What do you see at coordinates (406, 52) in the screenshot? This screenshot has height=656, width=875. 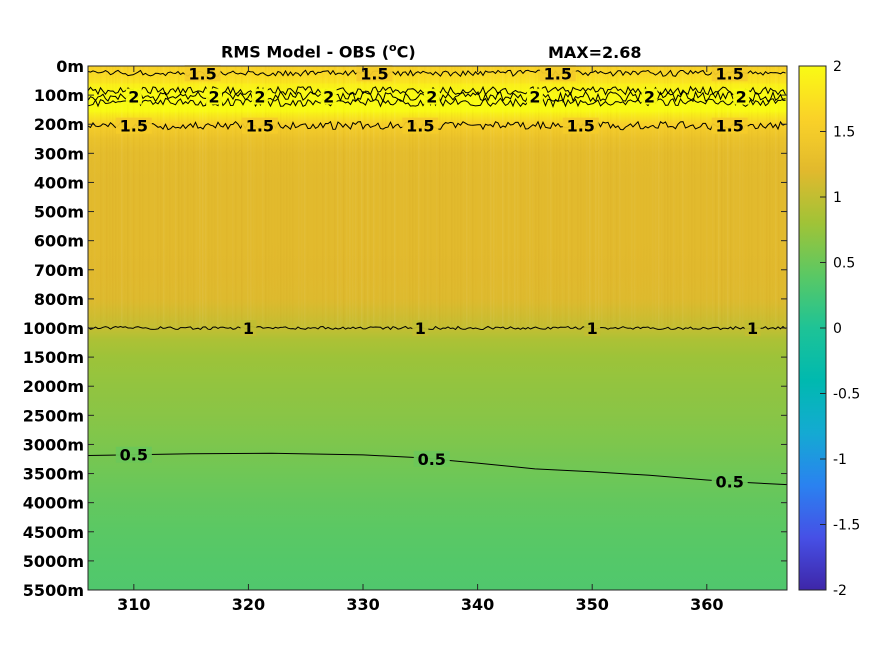 I see `chart-title-unit-tail: C)` at bounding box center [406, 52].